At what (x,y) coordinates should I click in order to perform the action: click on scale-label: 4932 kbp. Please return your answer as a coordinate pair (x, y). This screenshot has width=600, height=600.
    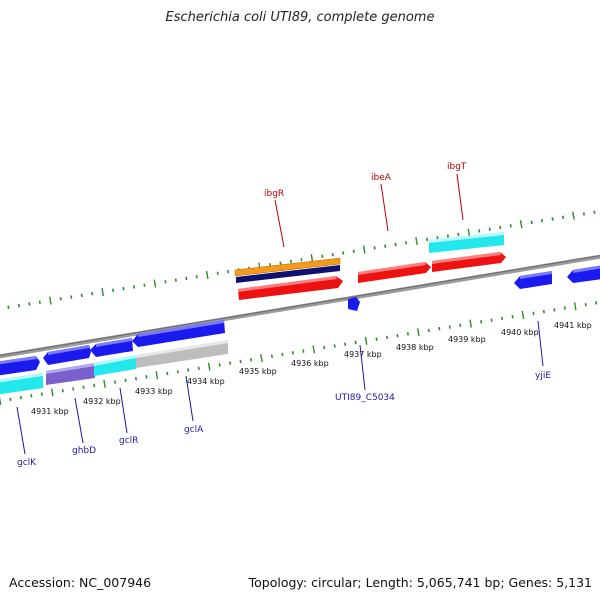
    Looking at the image, I should click on (102, 401).